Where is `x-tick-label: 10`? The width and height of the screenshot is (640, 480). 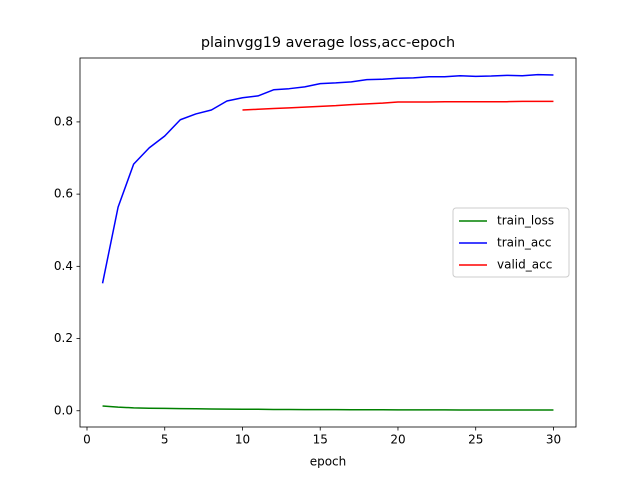
x-tick-label: 10 is located at coordinates (242, 440).